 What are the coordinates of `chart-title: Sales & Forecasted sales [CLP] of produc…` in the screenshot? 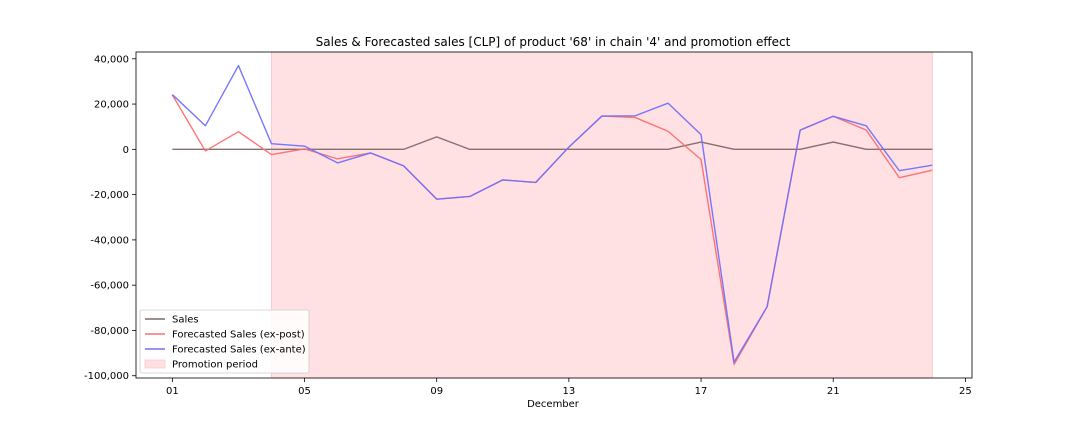 It's located at (553, 42).